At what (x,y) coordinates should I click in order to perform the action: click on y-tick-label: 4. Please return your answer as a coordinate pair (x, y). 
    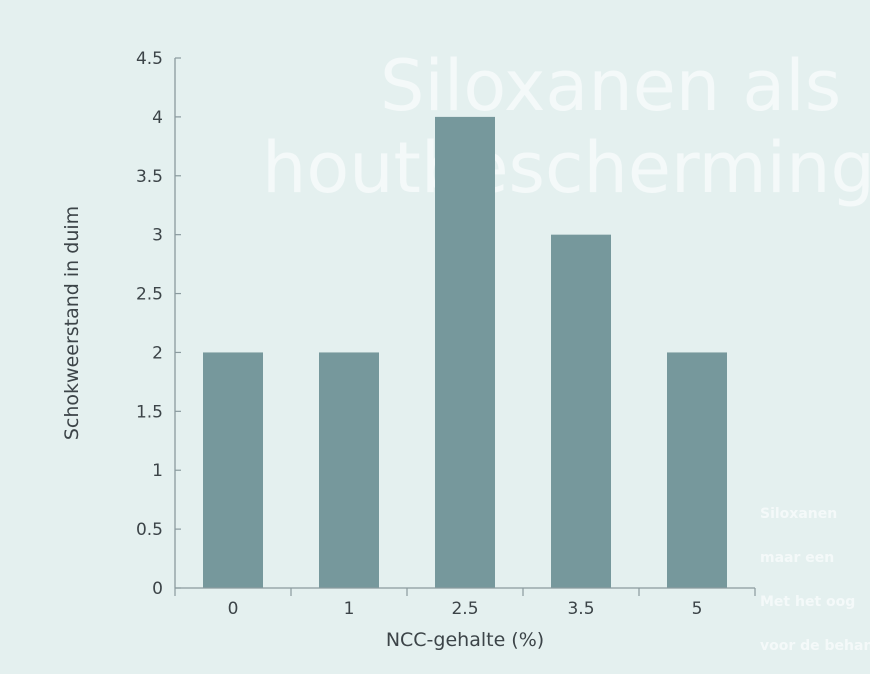
    Looking at the image, I should click on (157, 118).